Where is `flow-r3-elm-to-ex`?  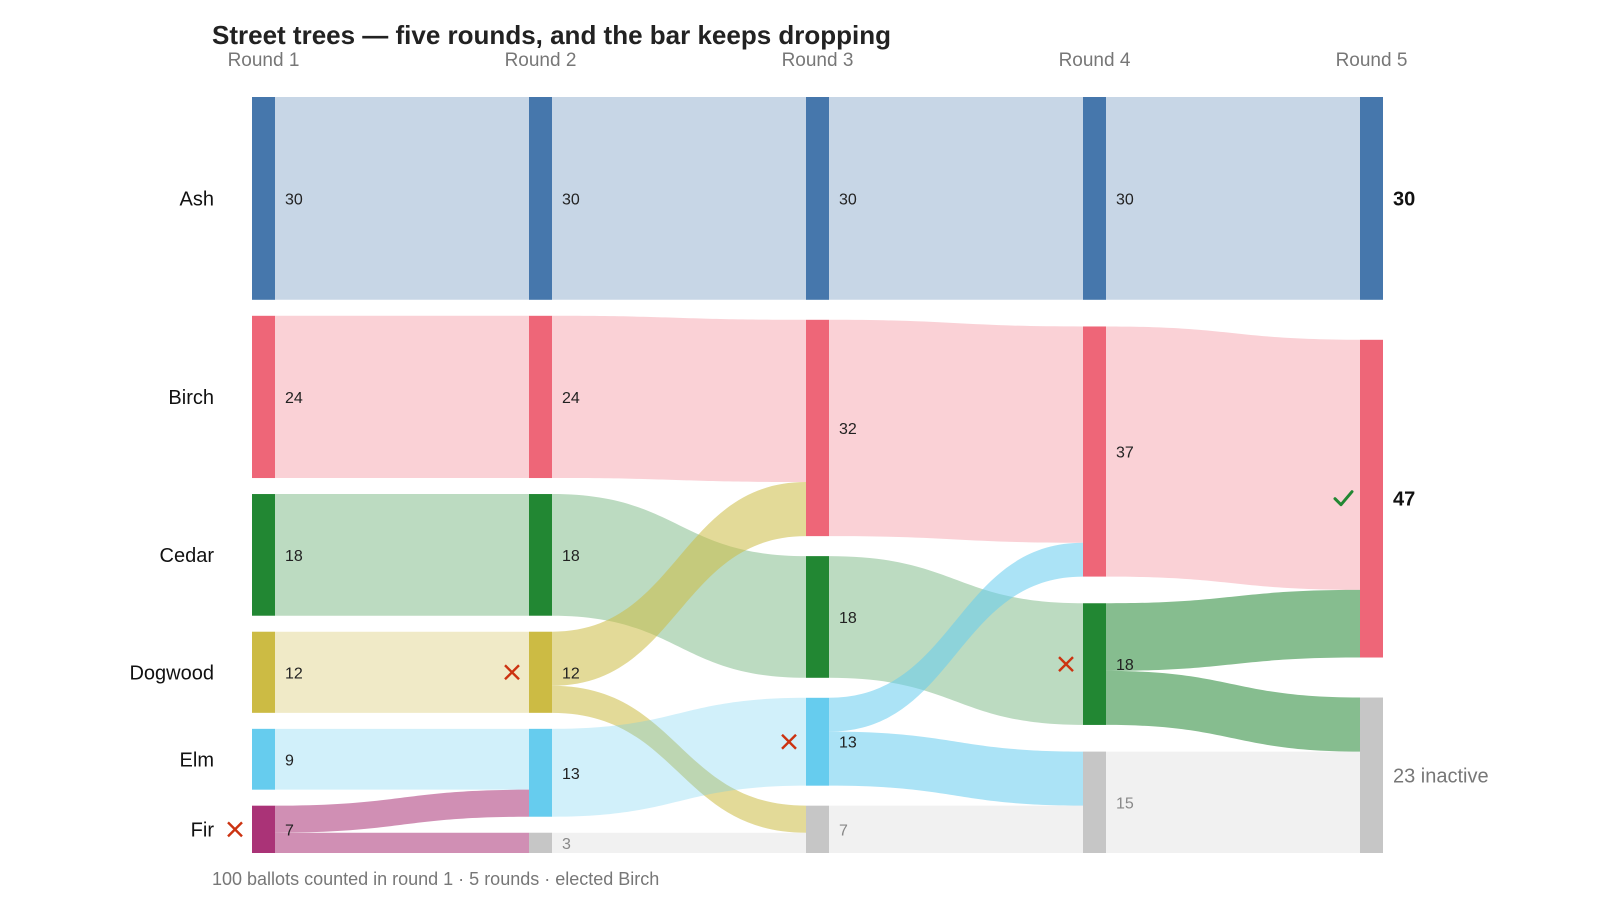 flow-r3-elm-to-ex is located at coordinates (956, 768).